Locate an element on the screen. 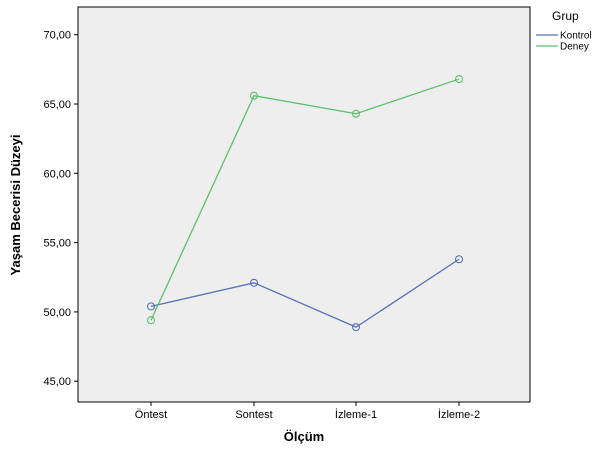 This screenshot has height=449, width=602. y-tick-label: 65,00 is located at coordinates (57, 105).